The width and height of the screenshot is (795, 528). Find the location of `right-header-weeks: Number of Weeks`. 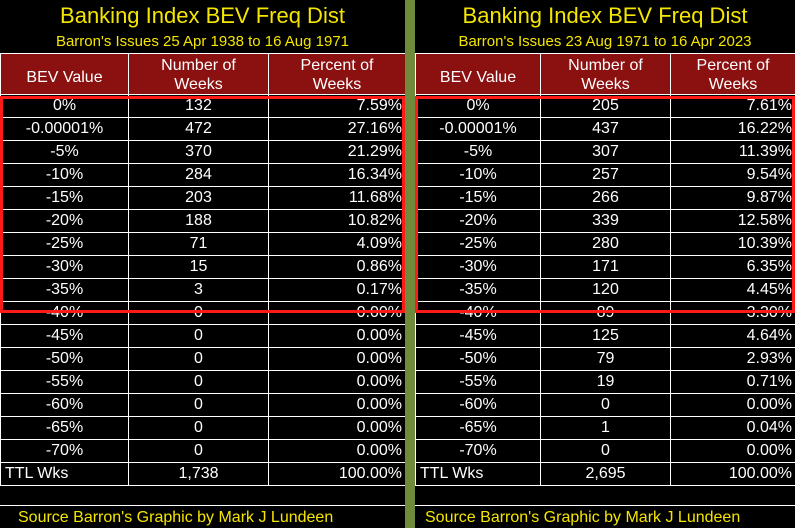

right-header-weeks: Number of Weeks is located at coordinates (605, 74).